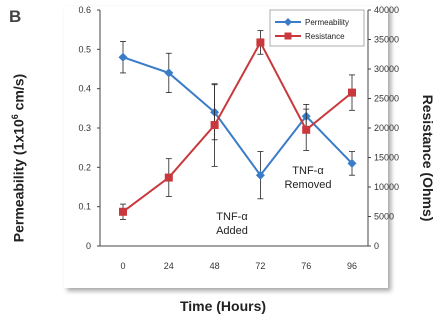 This screenshot has height=324, width=446. Describe the element at coordinates (386, 69) in the screenshot. I see `y-right-tick-label: 30000` at that location.